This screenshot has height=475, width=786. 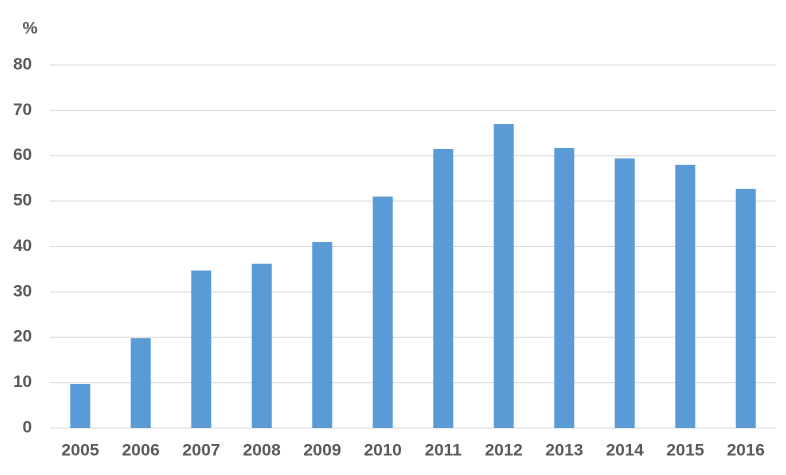 I want to click on x-tick-label: 2005, so click(x=80, y=449).